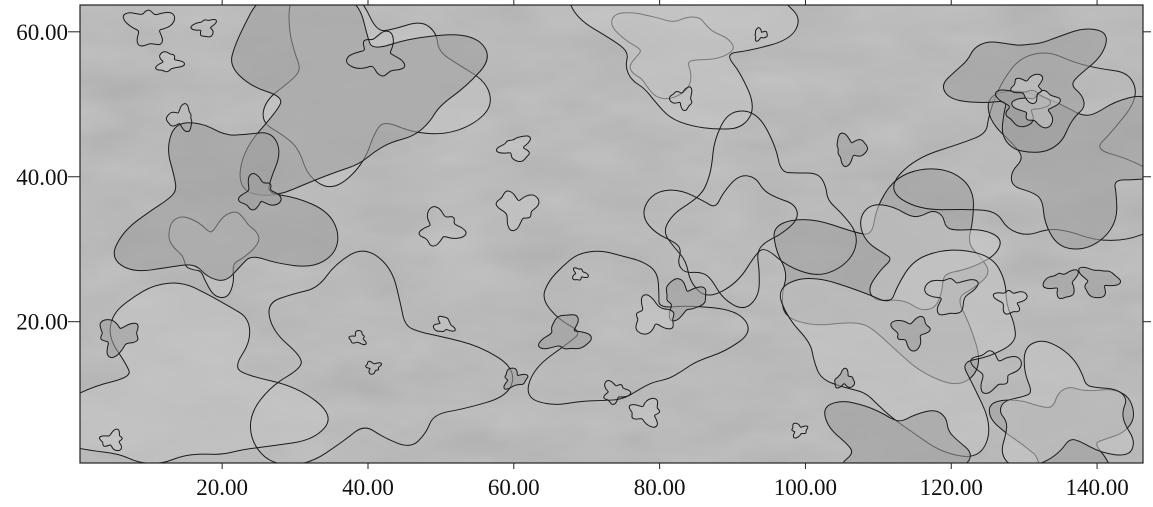 This screenshot has width=1153, height=507. Describe the element at coordinates (222, 487) in the screenshot. I see `x-tick-label: 20.00` at that location.